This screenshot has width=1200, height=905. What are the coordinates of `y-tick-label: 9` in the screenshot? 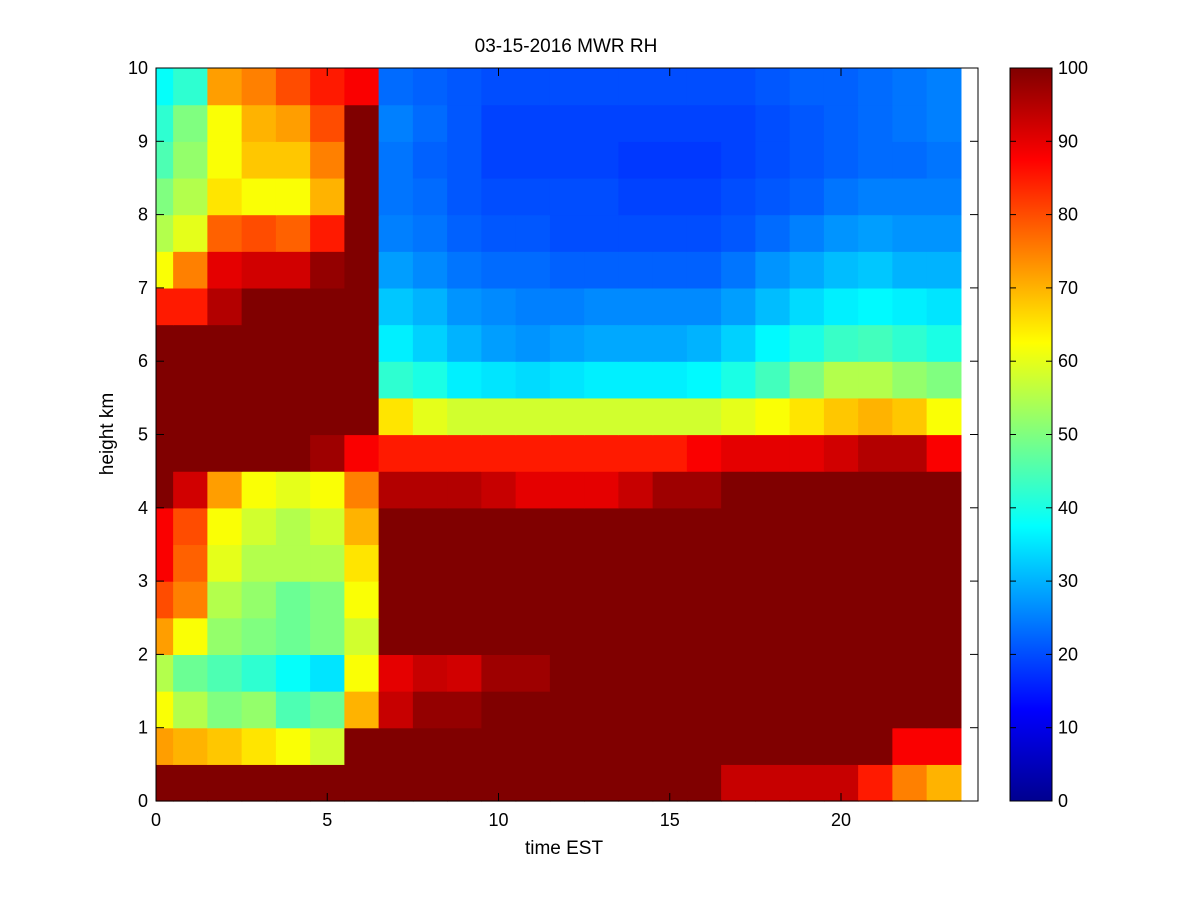 It's located at (143, 141).